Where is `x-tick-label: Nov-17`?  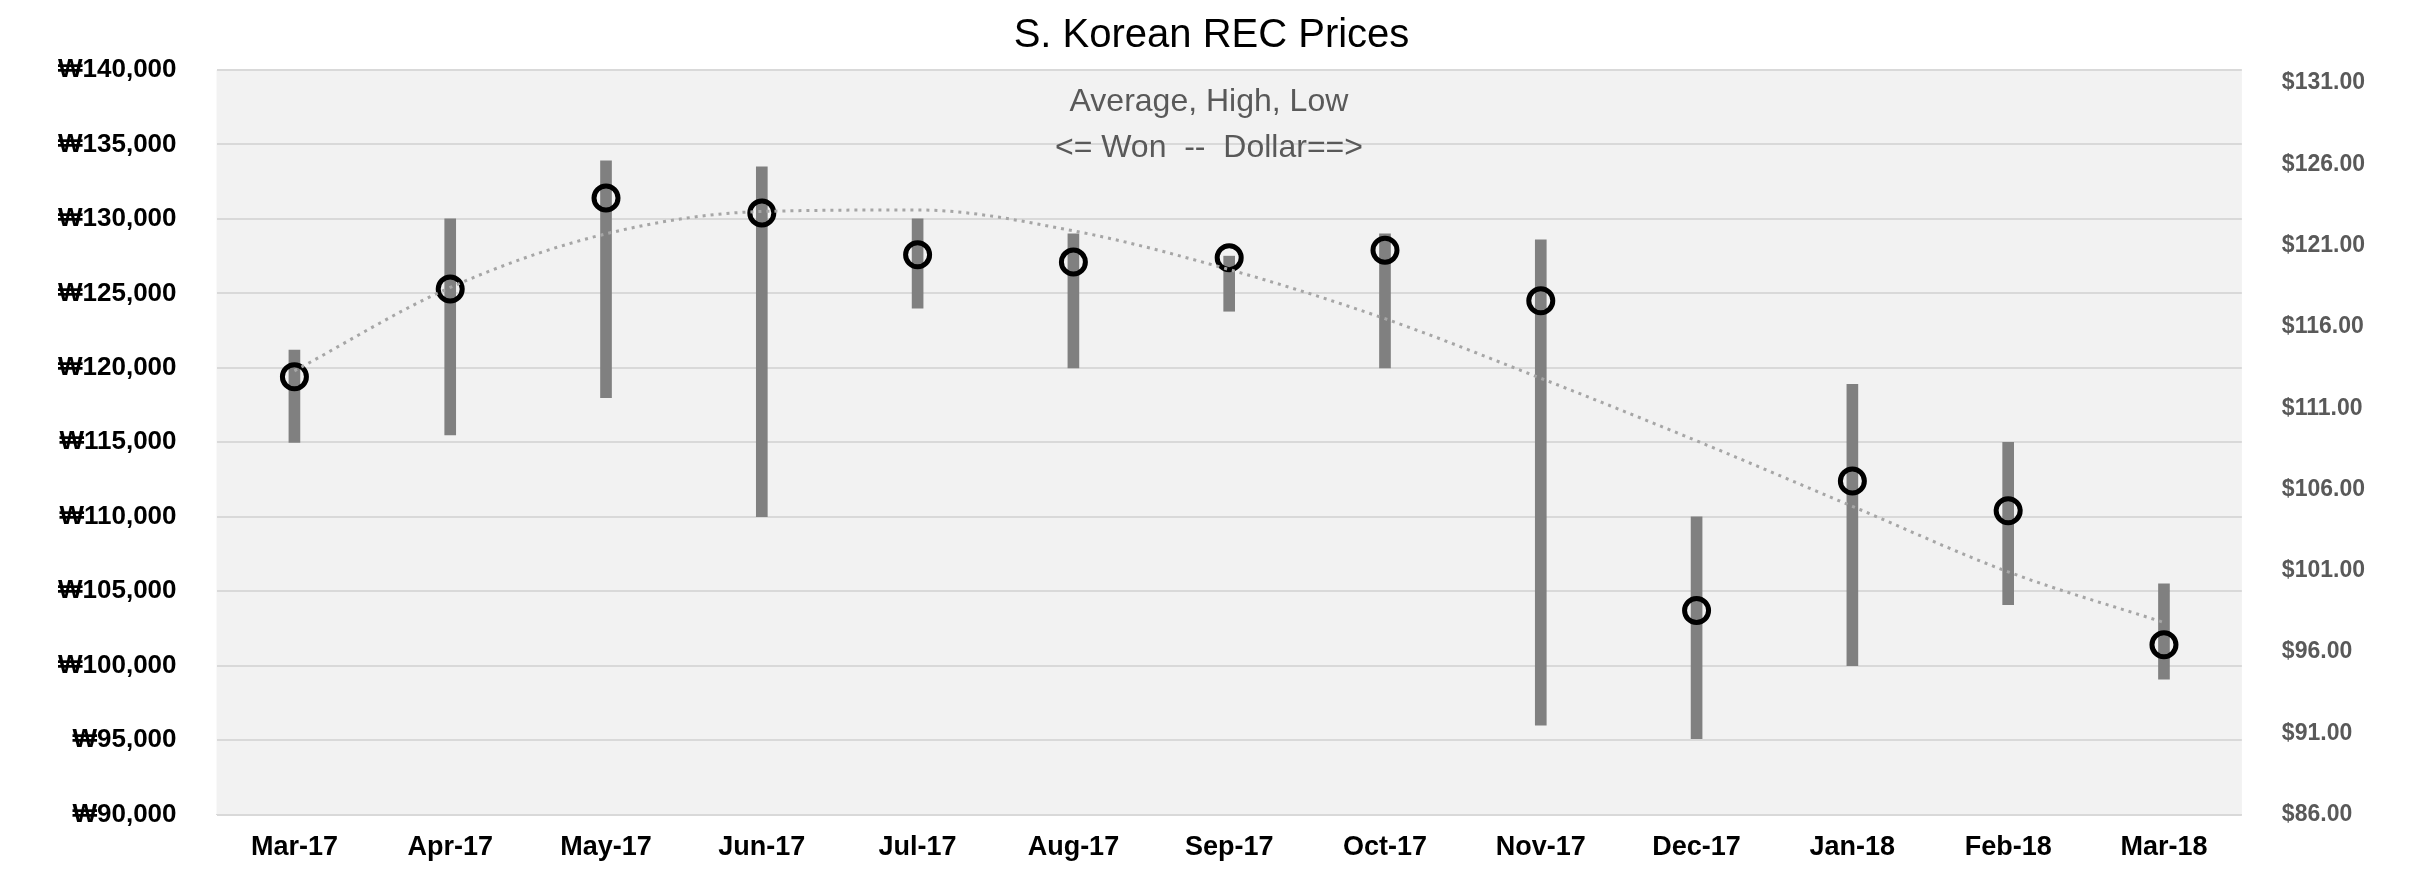 x-tick-label: Nov-17 is located at coordinates (1540, 846).